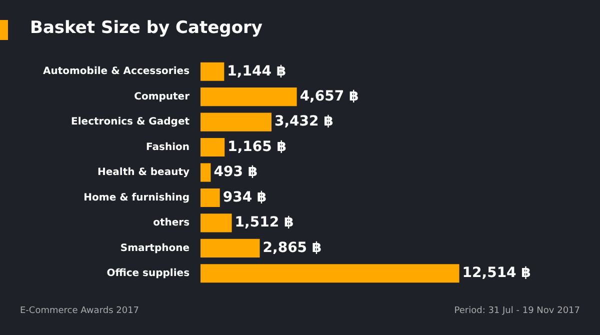 This screenshot has width=600, height=335. Describe the element at coordinates (171, 223) in the screenshot. I see `y-tick-label: others` at that location.